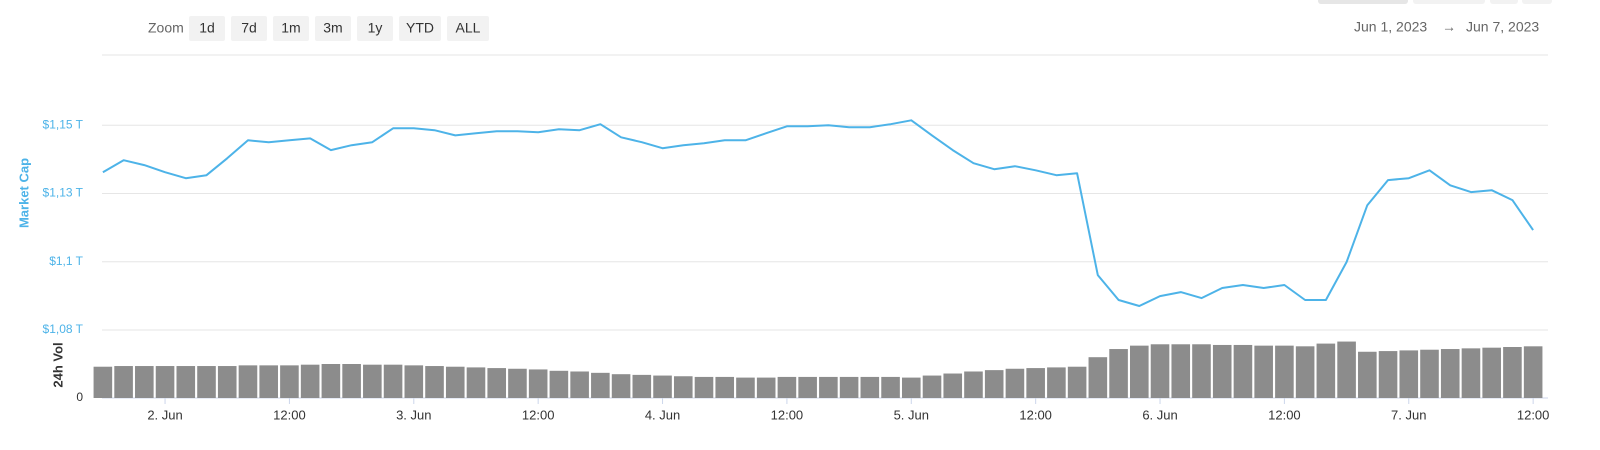 This screenshot has width=1600, height=450. I want to click on zoom-button-label: 3m, so click(332, 28).